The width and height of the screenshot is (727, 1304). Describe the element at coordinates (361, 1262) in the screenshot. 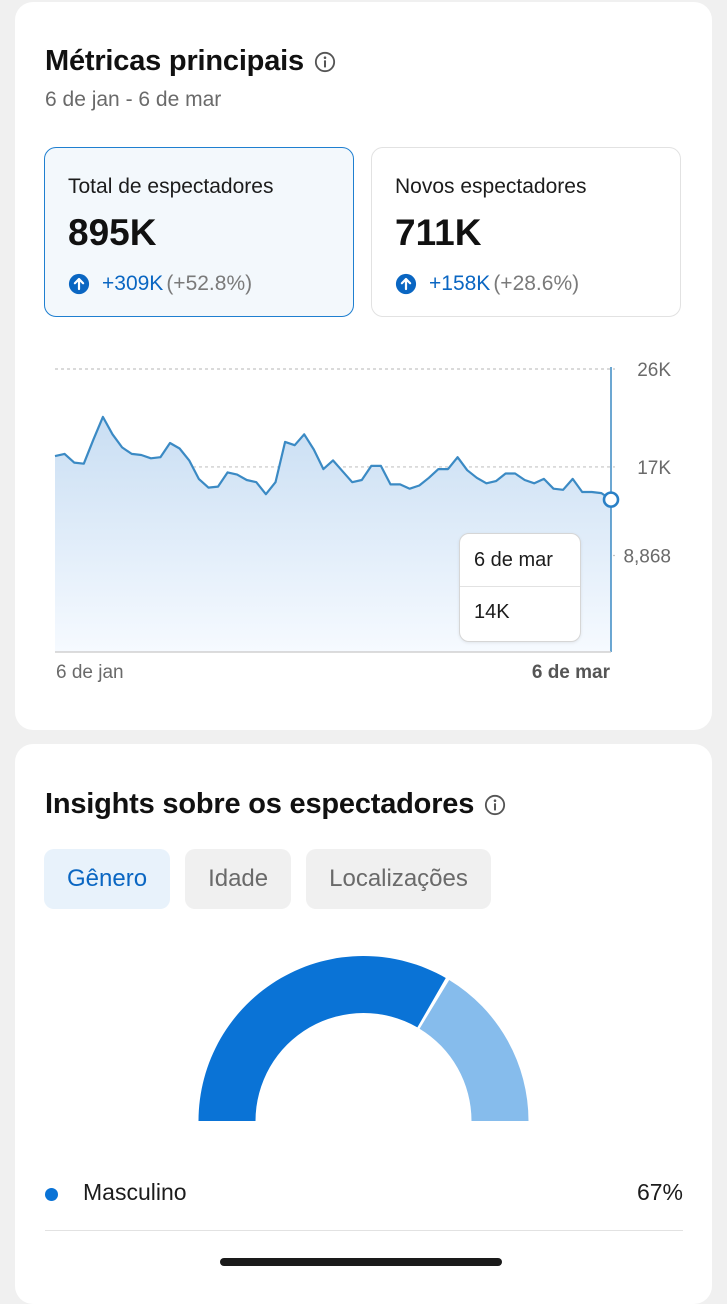

I see `home-indicator` at that location.